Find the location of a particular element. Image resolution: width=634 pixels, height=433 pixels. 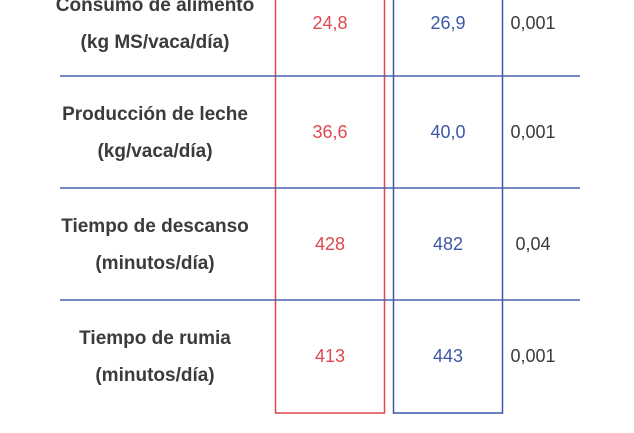

row-label: Tiempo de descanso is located at coordinates (155, 226).